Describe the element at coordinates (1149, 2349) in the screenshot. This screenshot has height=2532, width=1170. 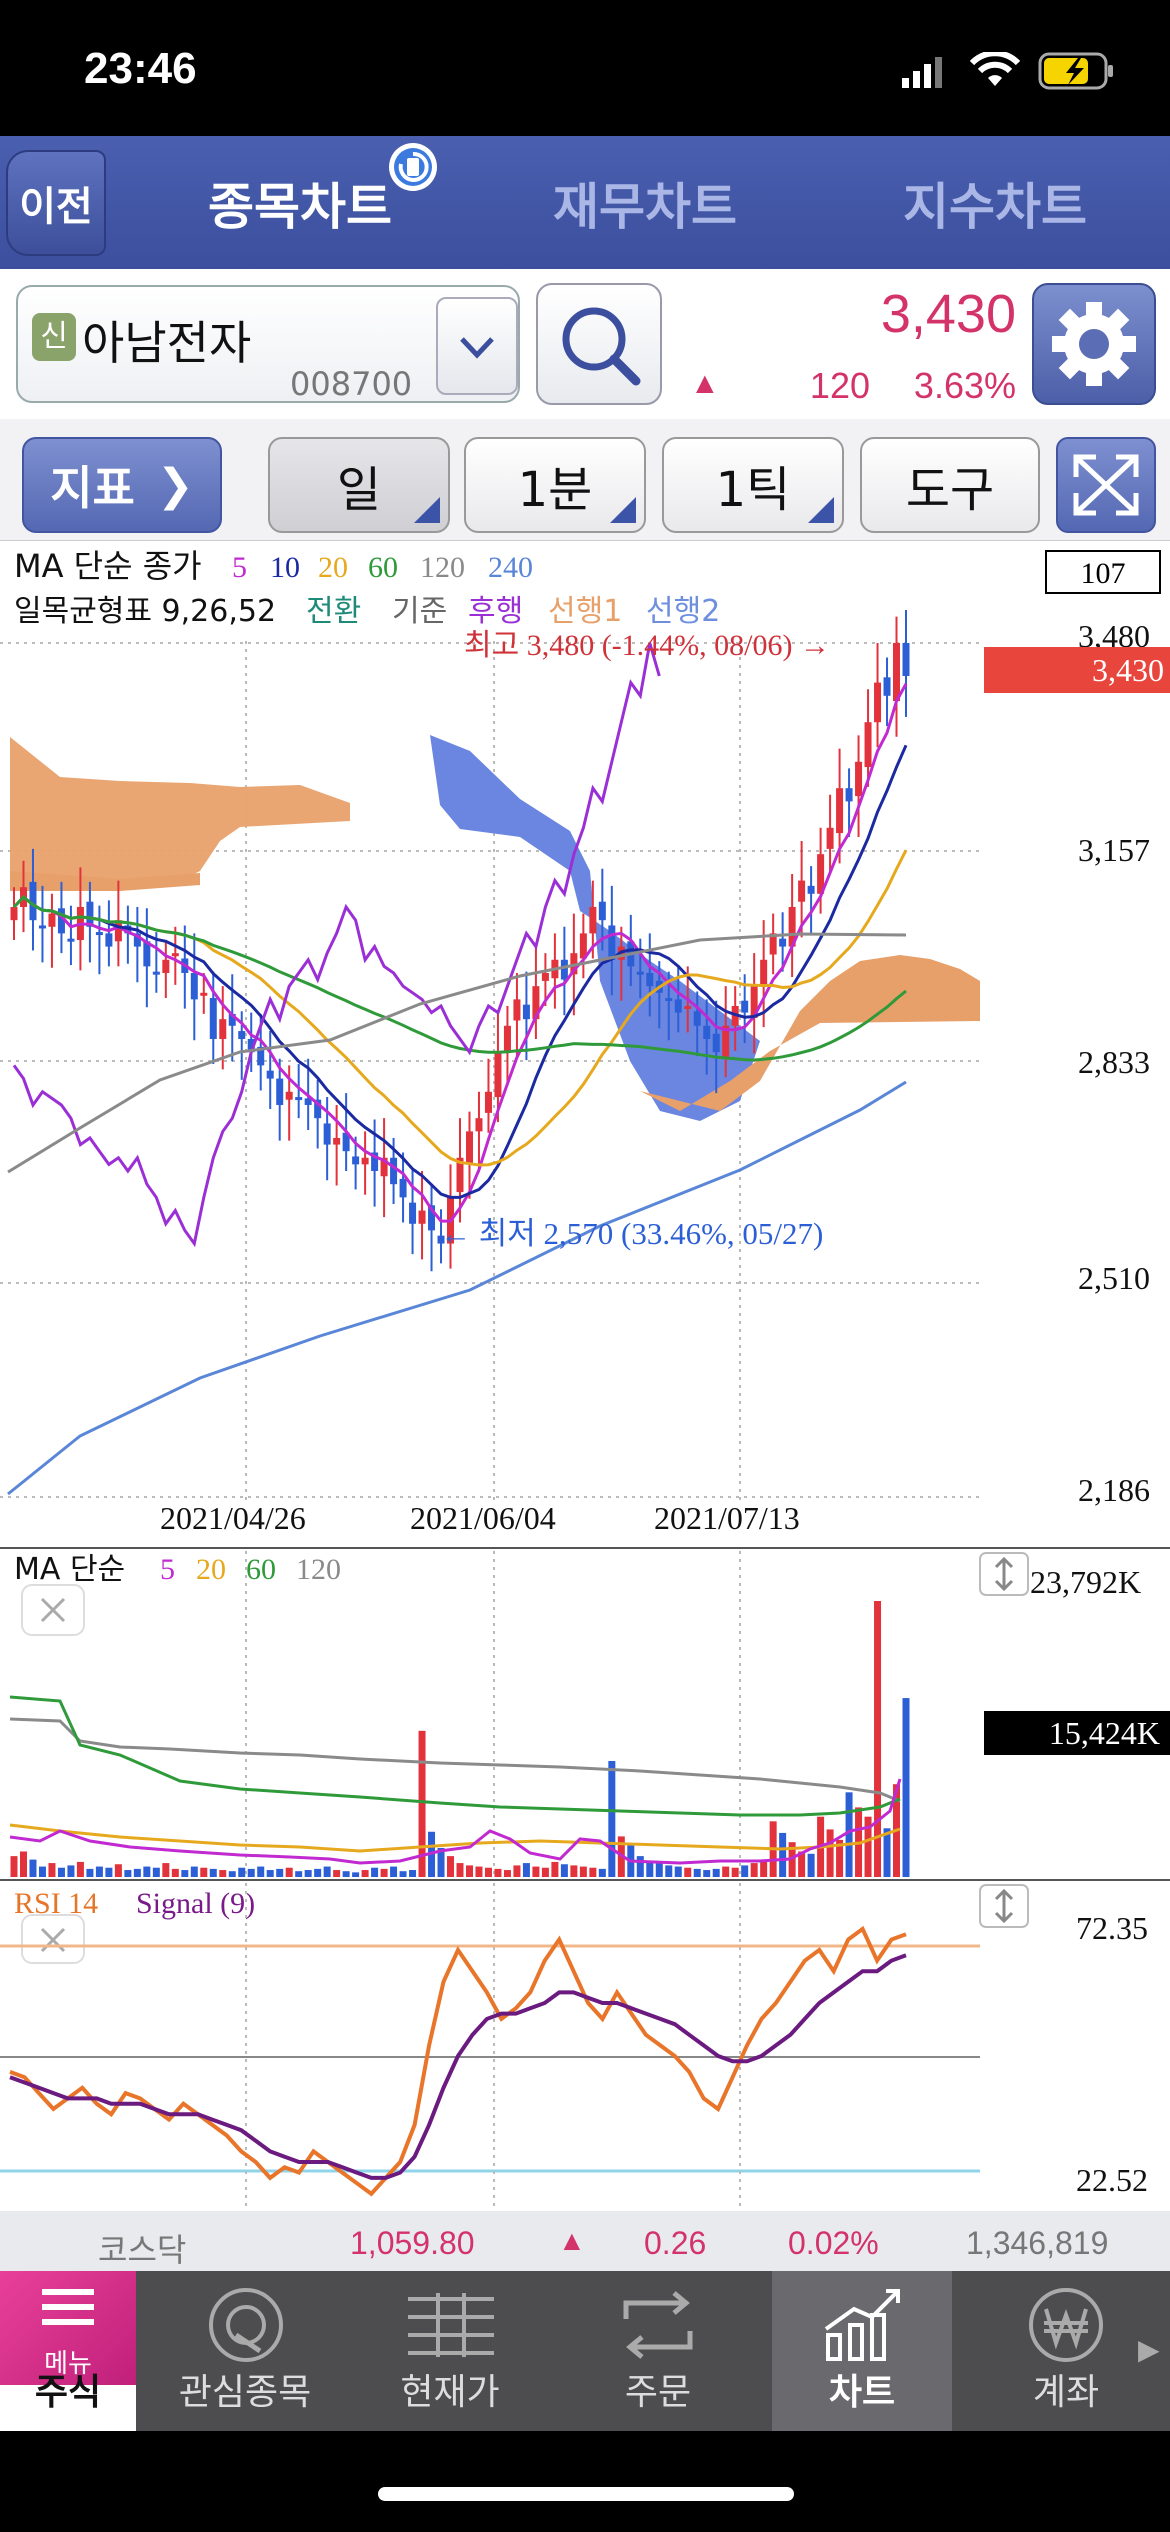
I see `nav-more-arrow-icon: ▶` at that location.